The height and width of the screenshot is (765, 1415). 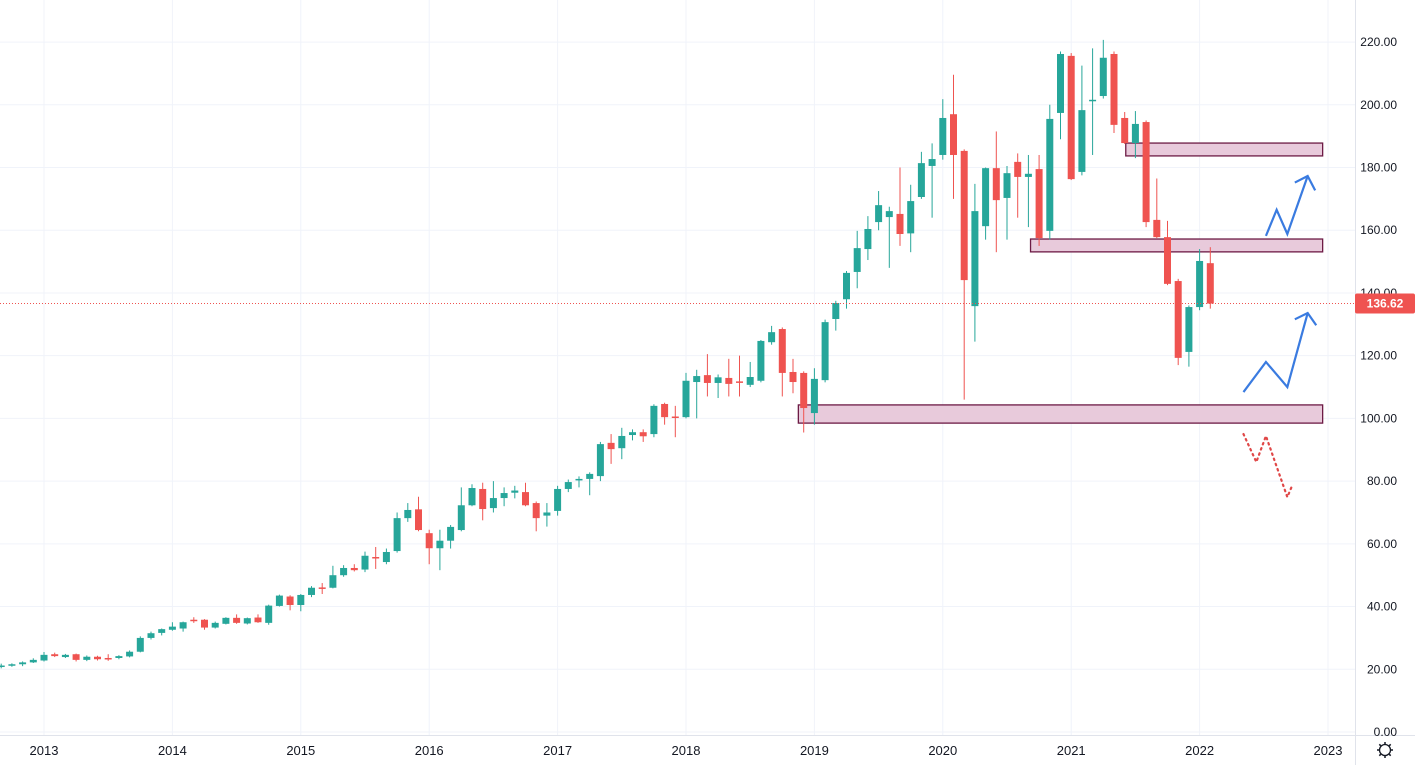 I want to click on y-tick-label: 220.00, so click(x=1378, y=42).